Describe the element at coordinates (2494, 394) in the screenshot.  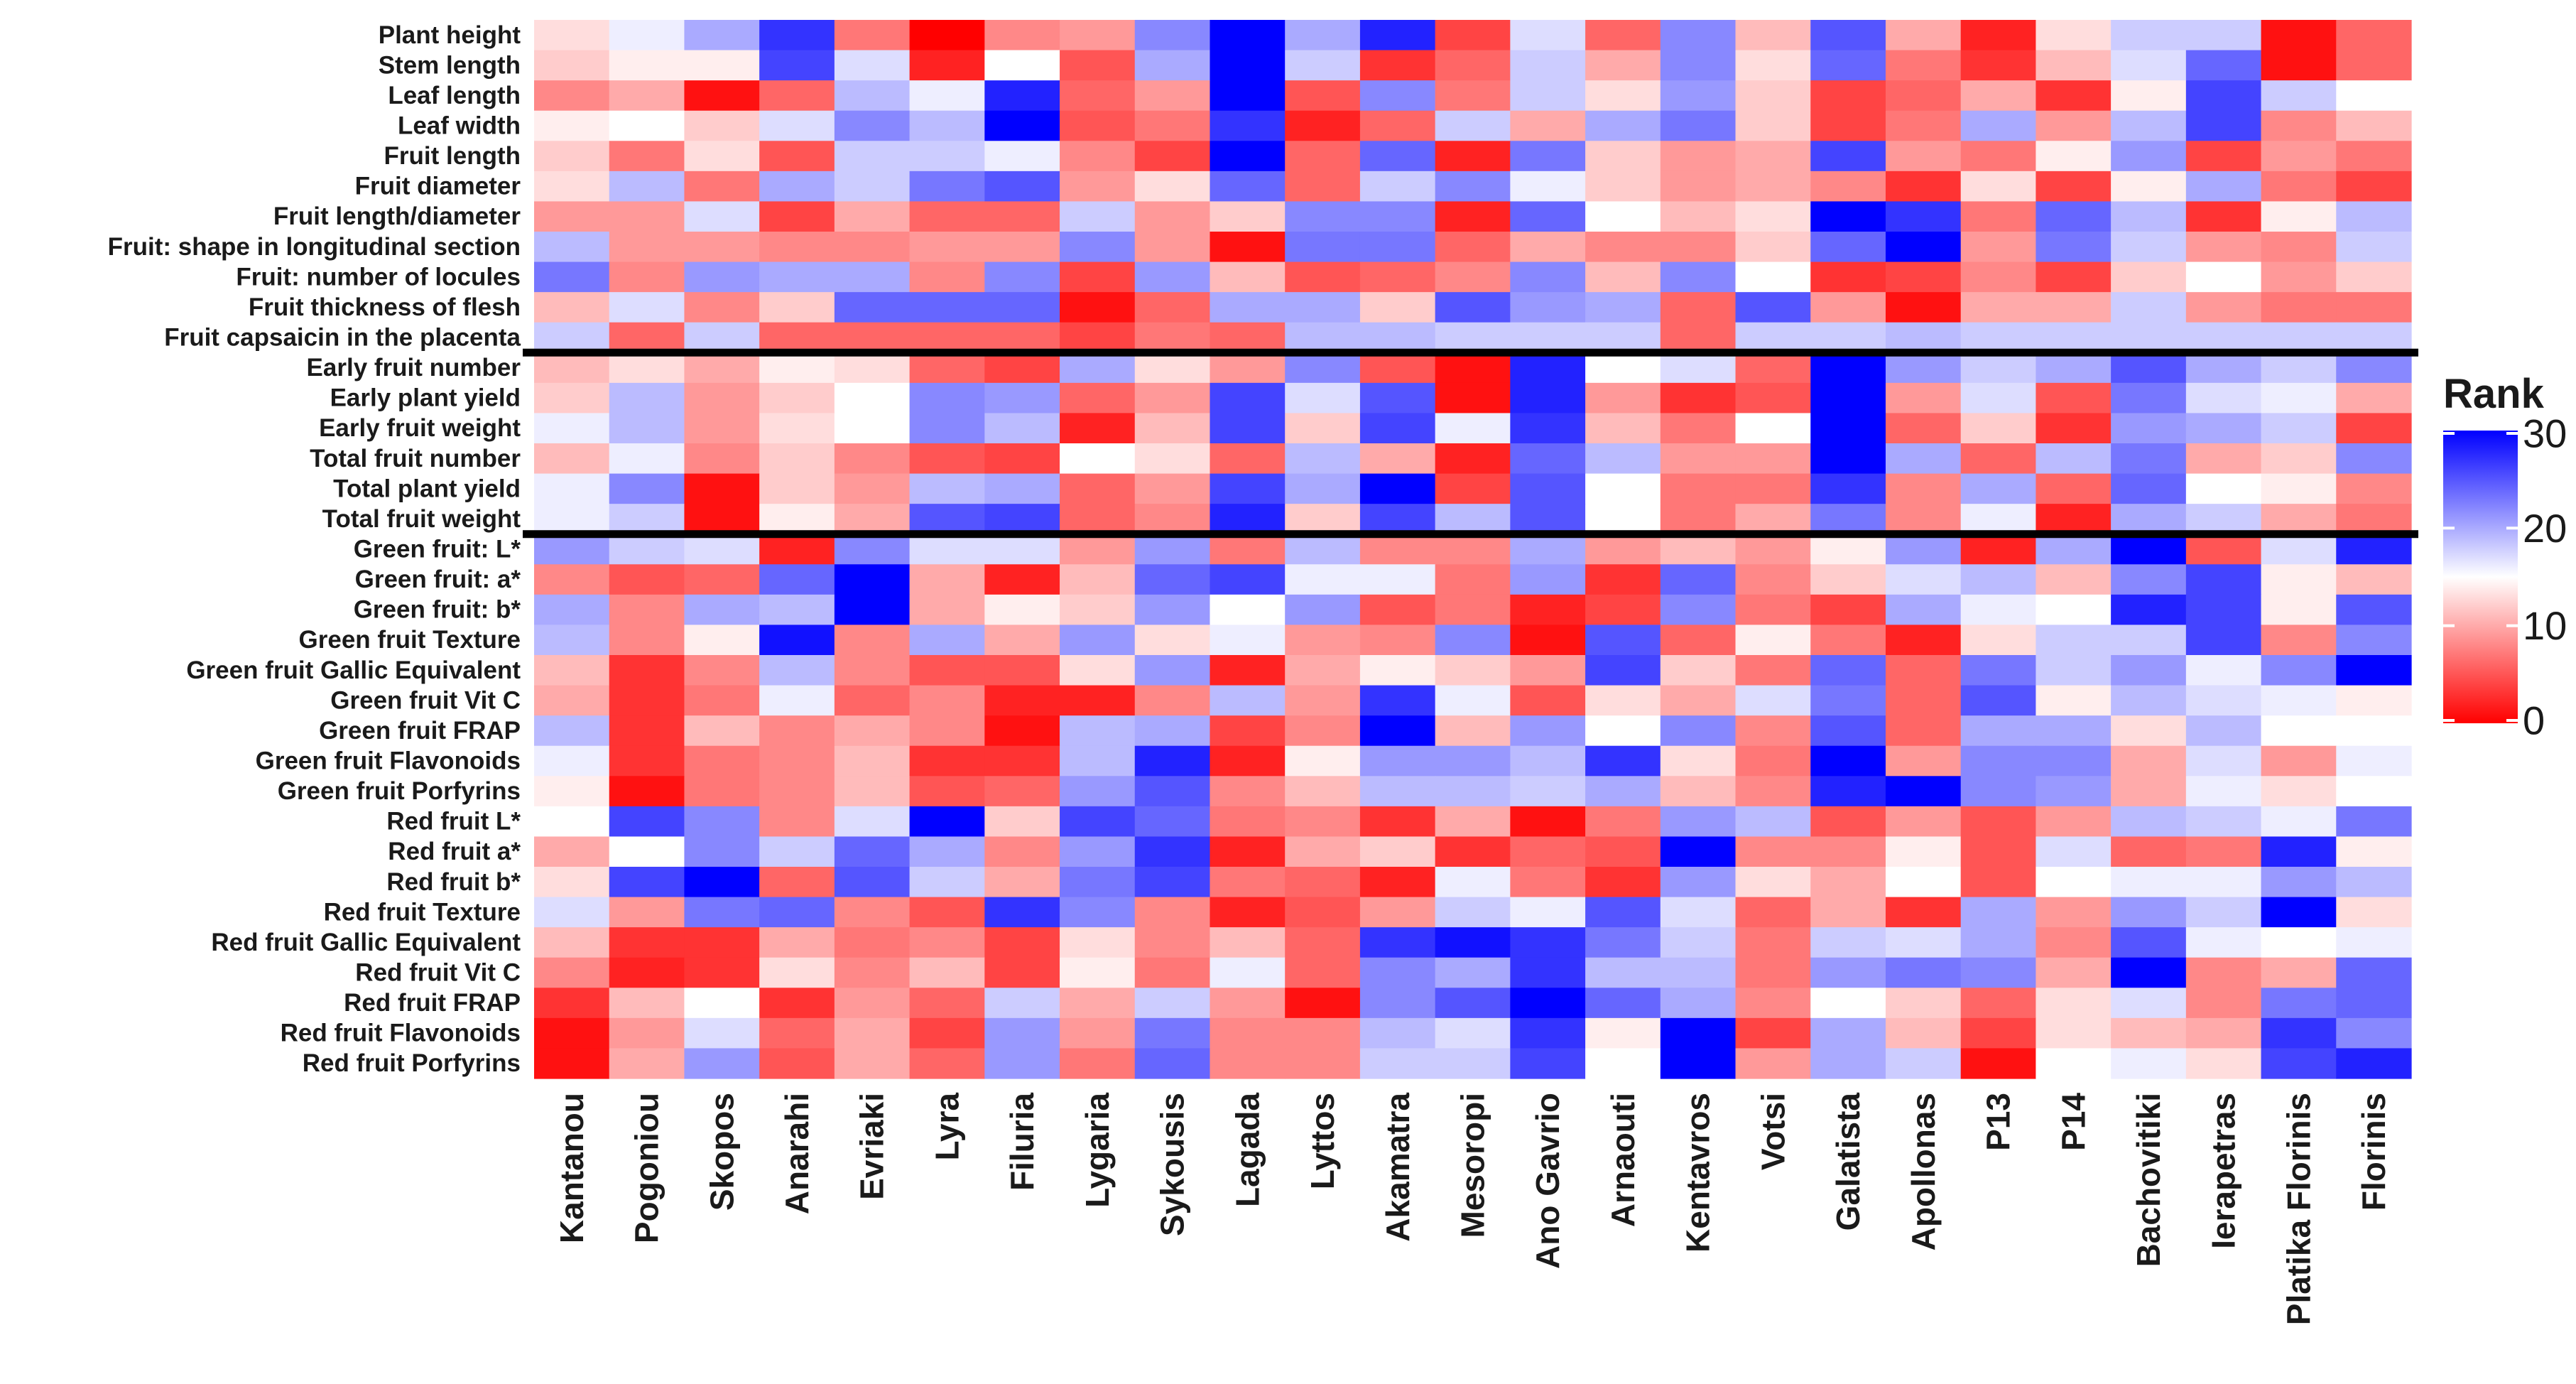
I see `legend-title: Rank` at that location.